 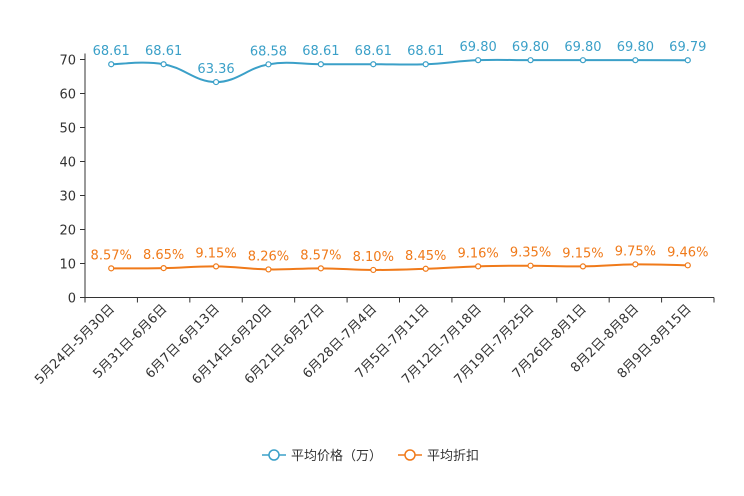 I want to click on y-tick-label: 40, so click(x=67, y=163).